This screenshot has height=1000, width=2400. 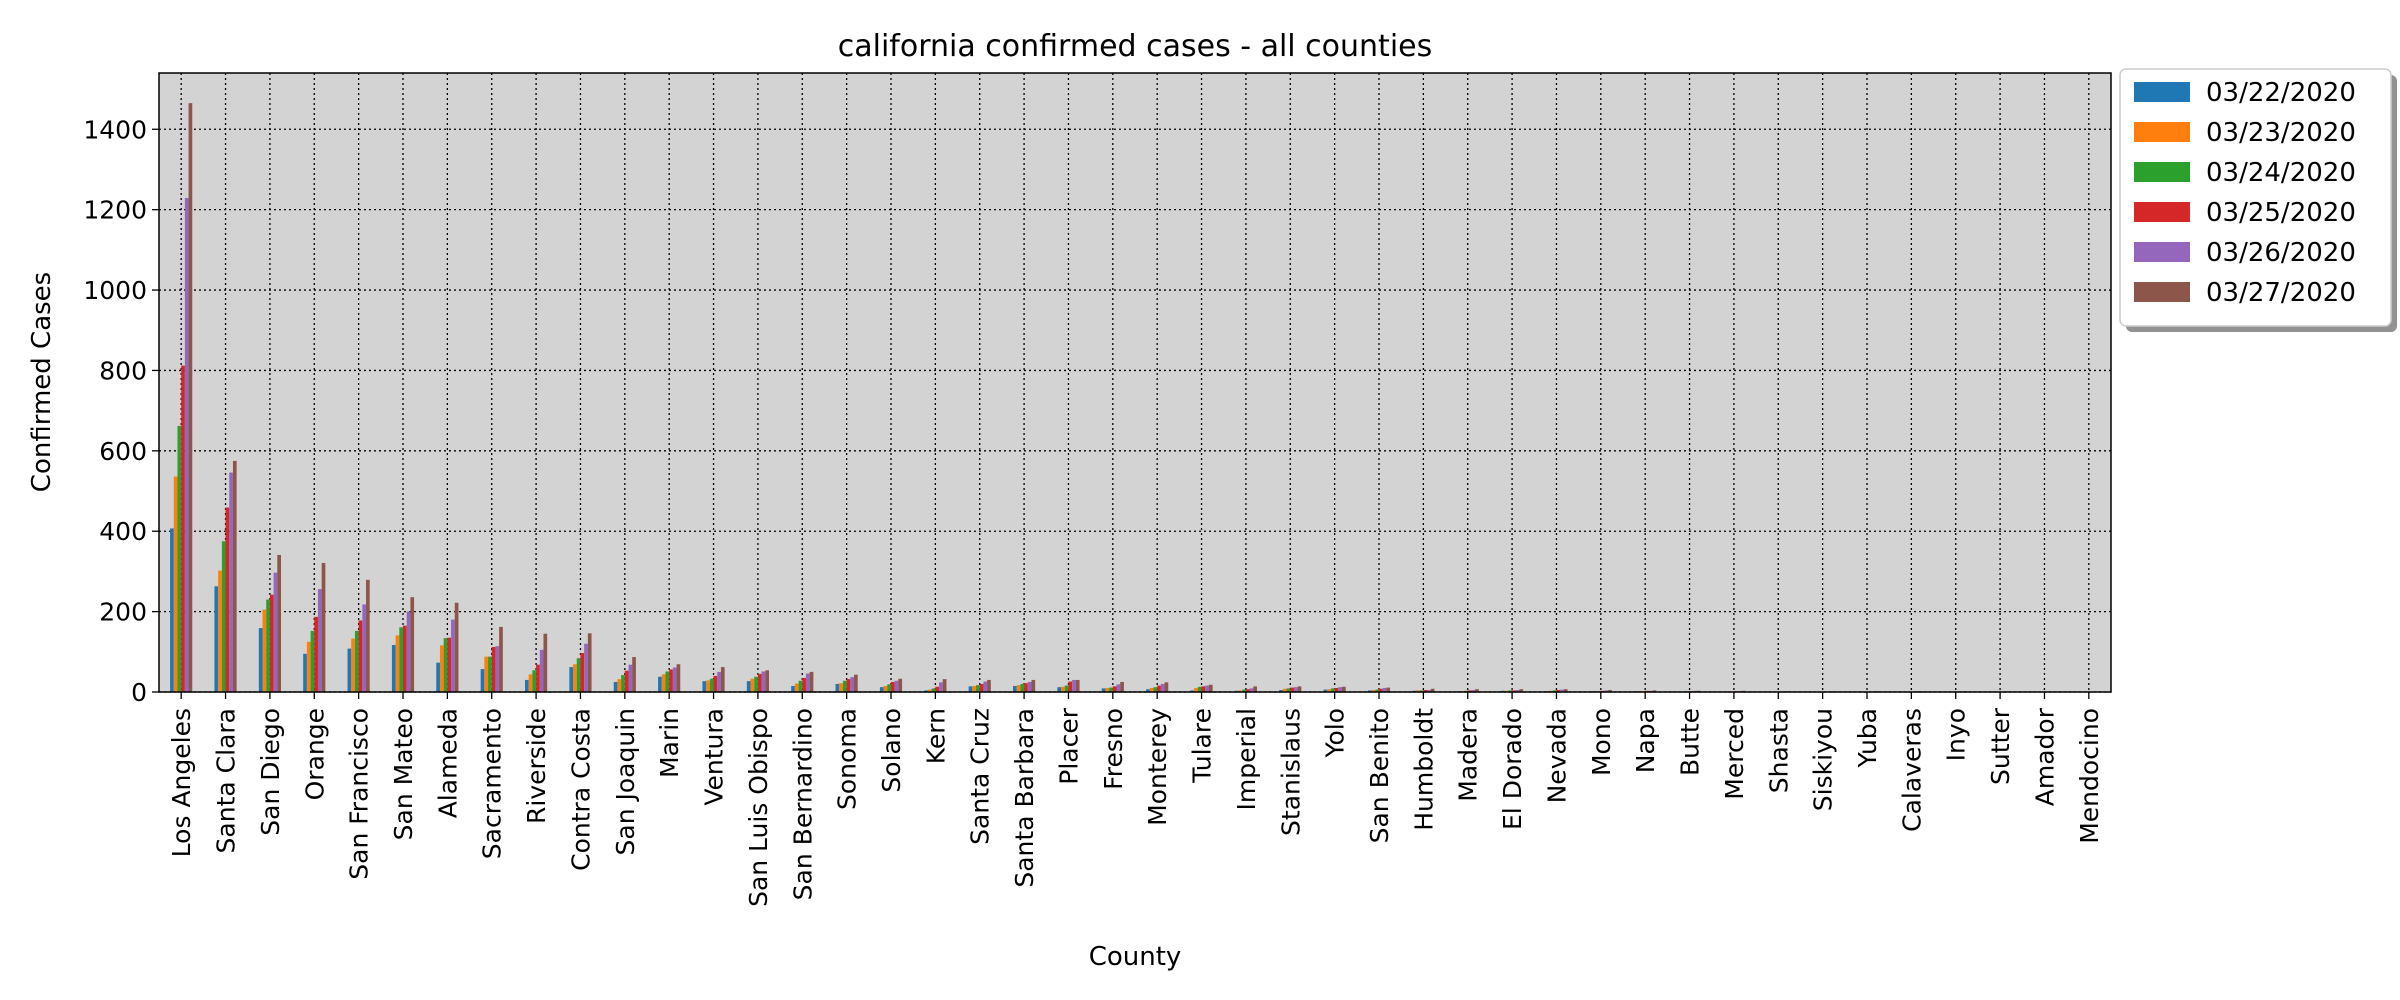 What do you see at coordinates (625, 781) in the screenshot?
I see `x-tick-label: San Joaquin` at bounding box center [625, 781].